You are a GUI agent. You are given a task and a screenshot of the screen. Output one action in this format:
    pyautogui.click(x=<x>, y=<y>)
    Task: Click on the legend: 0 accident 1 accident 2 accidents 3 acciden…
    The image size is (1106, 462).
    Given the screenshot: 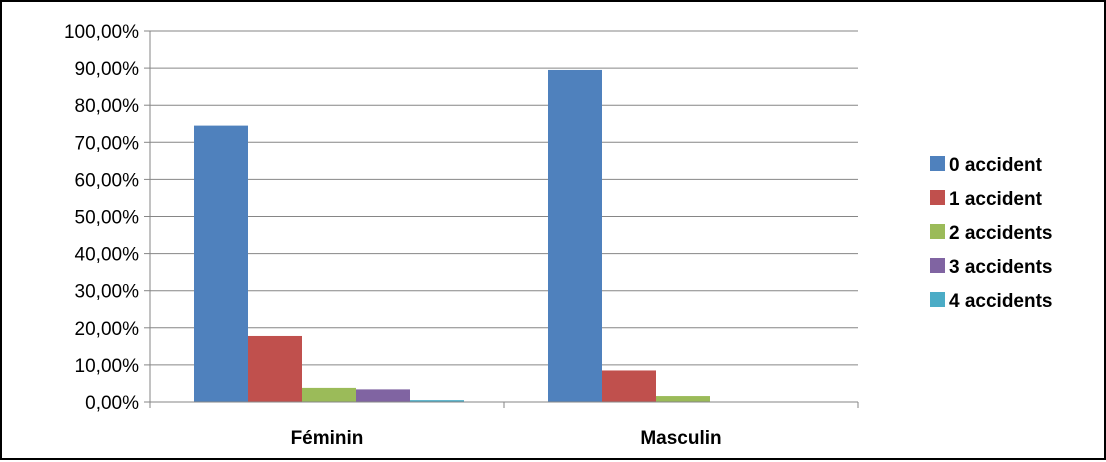 What is the action you would take?
    pyautogui.click(x=991, y=233)
    